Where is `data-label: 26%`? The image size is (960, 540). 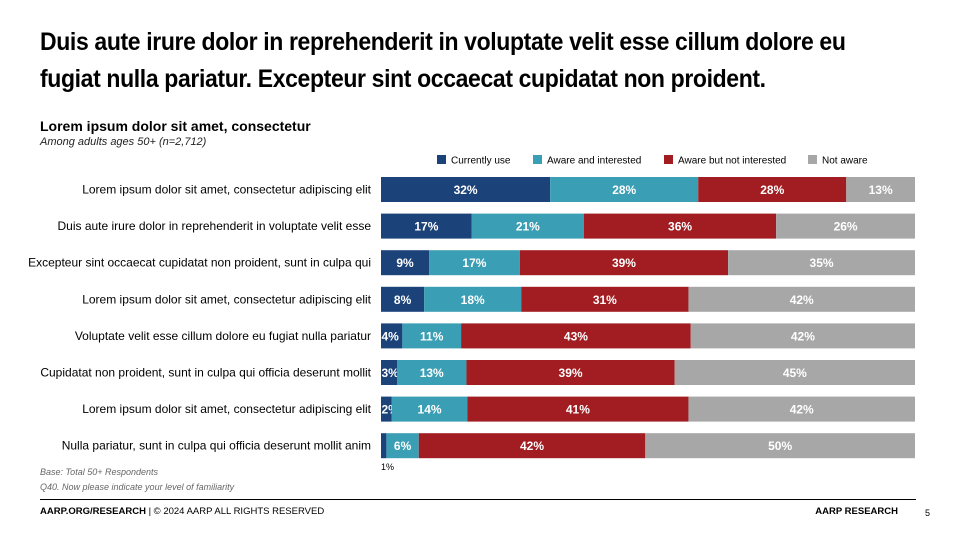 data-label: 26% is located at coordinates (846, 227).